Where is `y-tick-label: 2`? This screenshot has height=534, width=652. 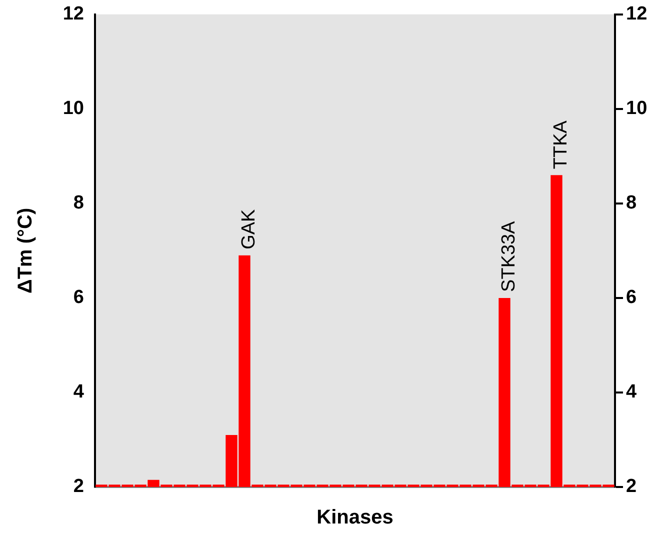 y-tick-label: 2 is located at coordinates (78, 487).